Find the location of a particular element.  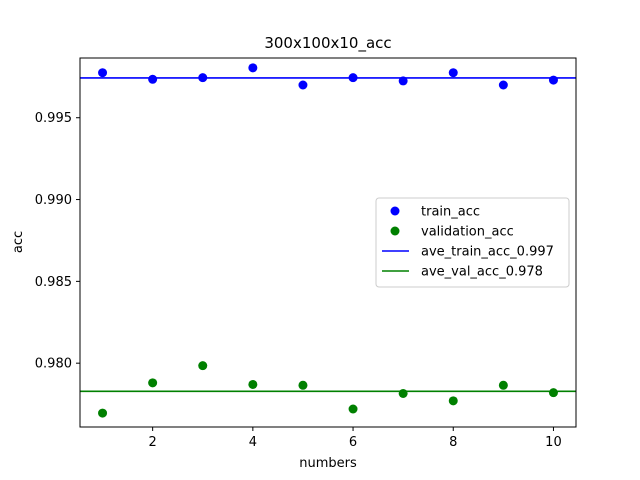

x-tick-label: 8 is located at coordinates (453, 442).